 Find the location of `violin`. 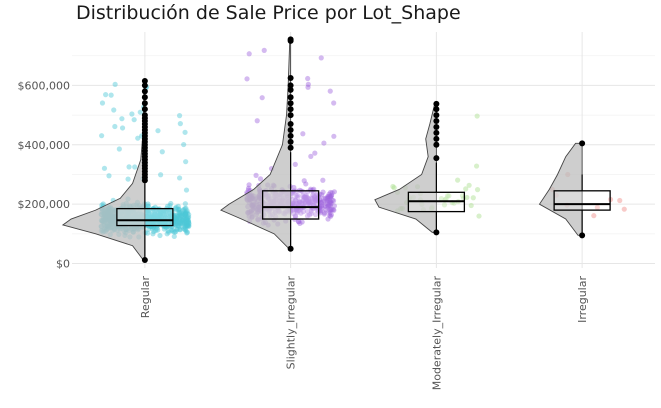

violin is located at coordinates (256, 144).